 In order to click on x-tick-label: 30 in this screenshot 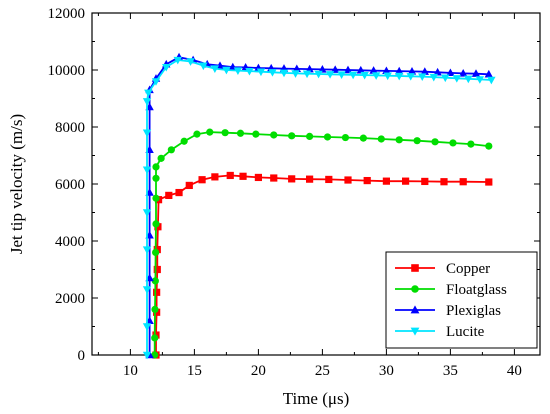, I will do `click(386, 371)`.